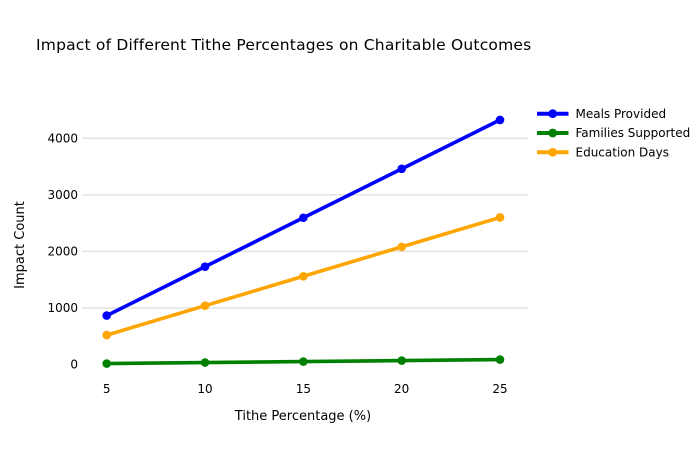 This screenshot has height=462, width=700. What do you see at coordinates (107, 389) in the screenshot?
I see `x-tick-label: 5` at bounding box center [107, 389].